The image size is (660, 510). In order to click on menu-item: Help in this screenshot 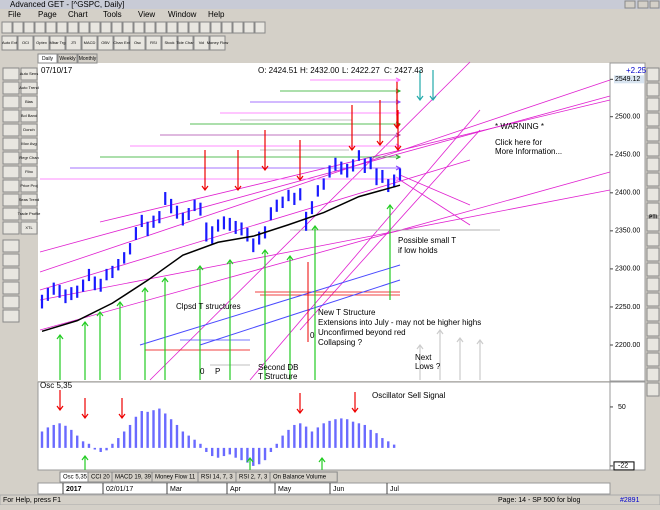, I will do `click(216, 14)`.